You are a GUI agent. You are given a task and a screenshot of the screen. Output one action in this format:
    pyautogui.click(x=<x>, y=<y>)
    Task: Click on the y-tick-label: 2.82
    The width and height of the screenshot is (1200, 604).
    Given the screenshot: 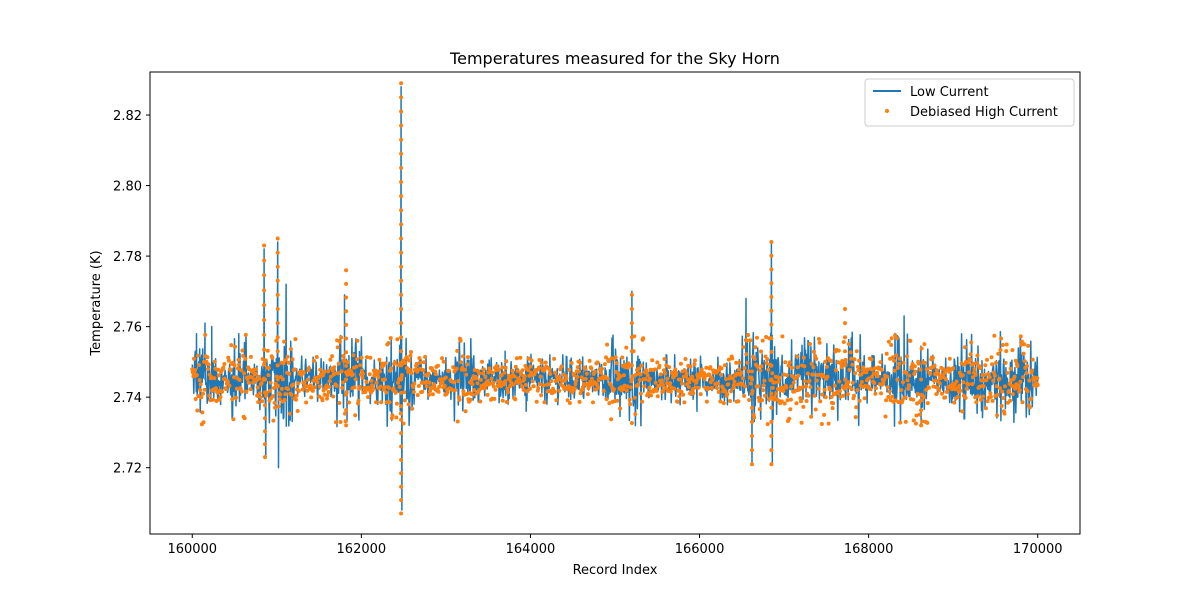 What is the action you would take?
    pyautogui.click(x=127, y=116)
    